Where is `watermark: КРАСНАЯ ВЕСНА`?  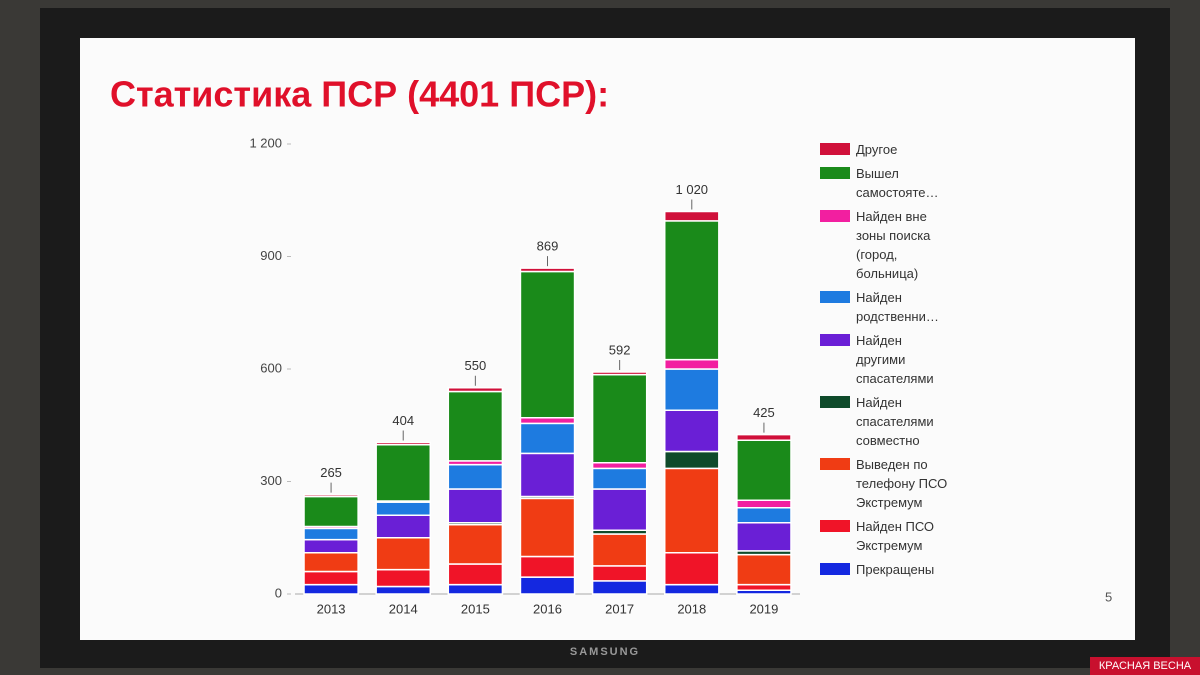 watermark: КРАСНАЯ ВЕСНА is located at coordinates (1145, 666).